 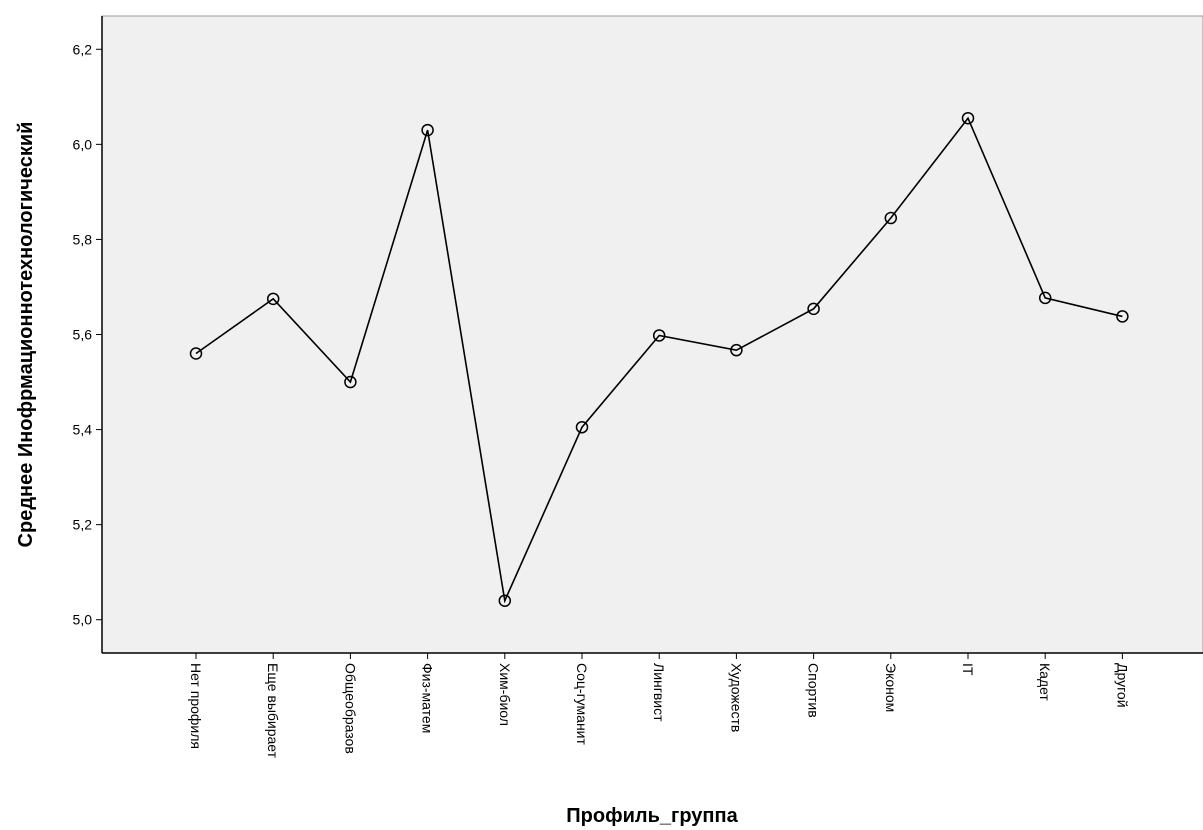 I want to click on y-tick-label: 5,0, so click(x=83, y=620).